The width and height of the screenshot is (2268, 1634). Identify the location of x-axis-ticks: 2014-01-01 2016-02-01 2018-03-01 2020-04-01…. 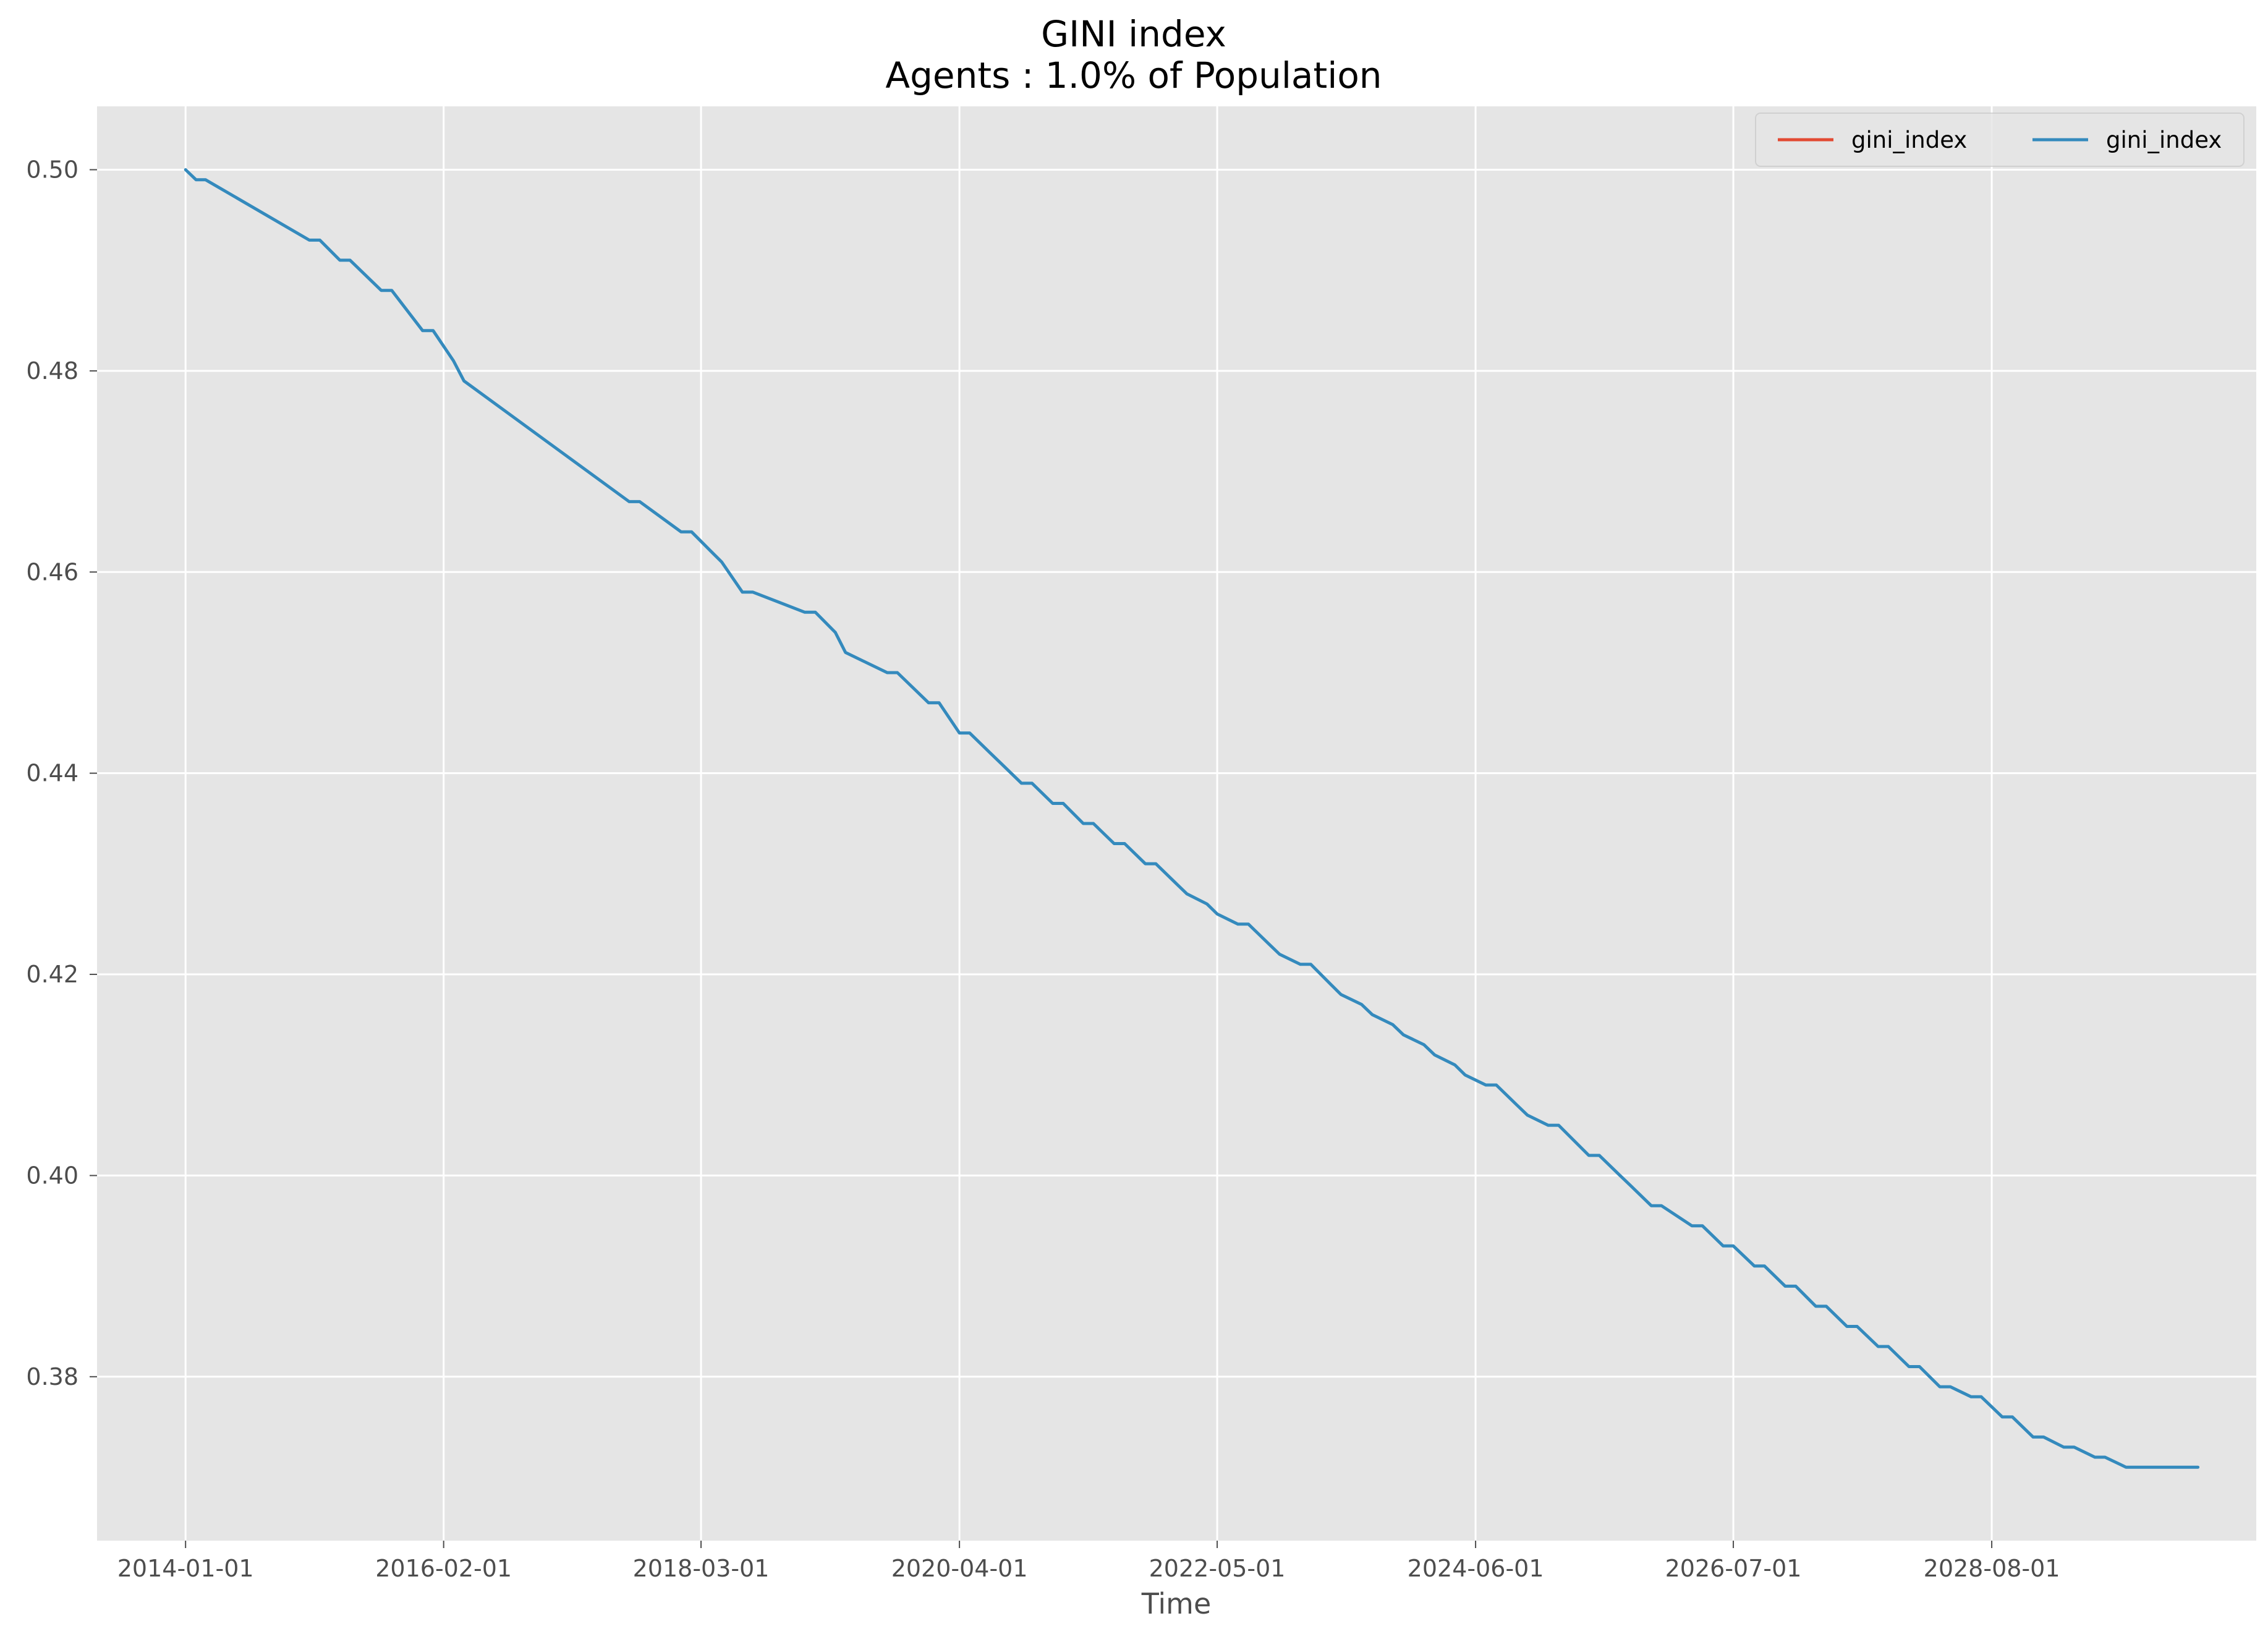
(1088, 1561).